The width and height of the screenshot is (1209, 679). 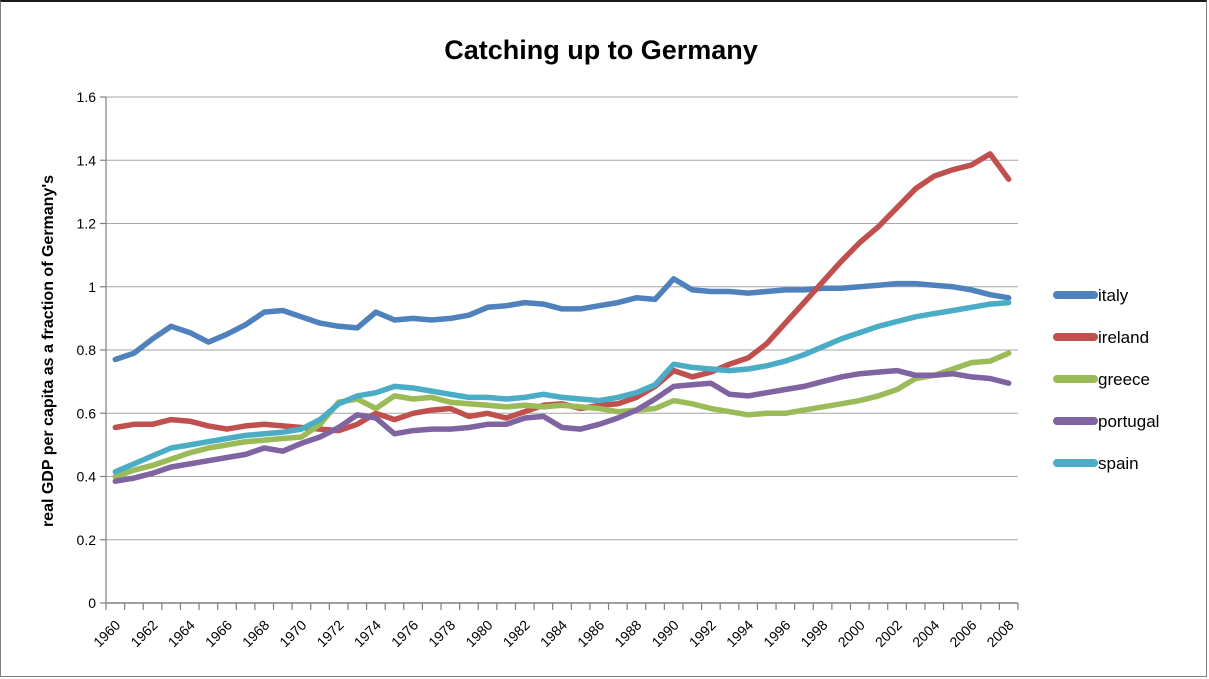 I want to click on x-tick-label: 1982, so click(x=516, y=633).